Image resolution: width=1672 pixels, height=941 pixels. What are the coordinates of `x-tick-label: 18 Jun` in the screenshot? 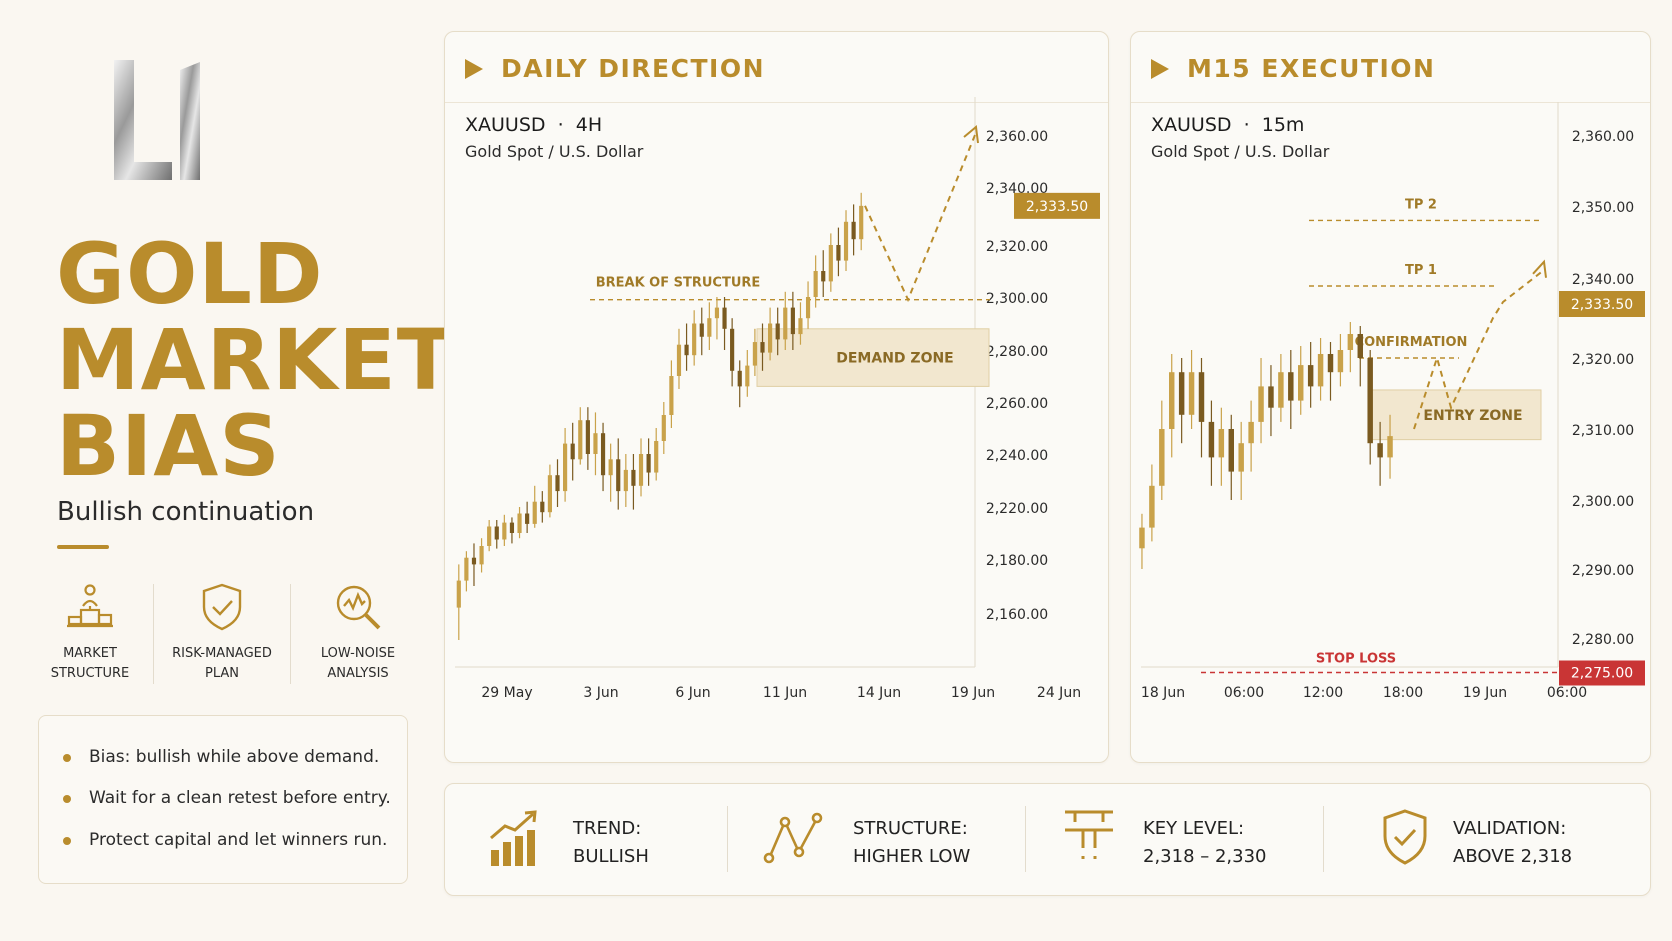 It's located at (1163, 693).